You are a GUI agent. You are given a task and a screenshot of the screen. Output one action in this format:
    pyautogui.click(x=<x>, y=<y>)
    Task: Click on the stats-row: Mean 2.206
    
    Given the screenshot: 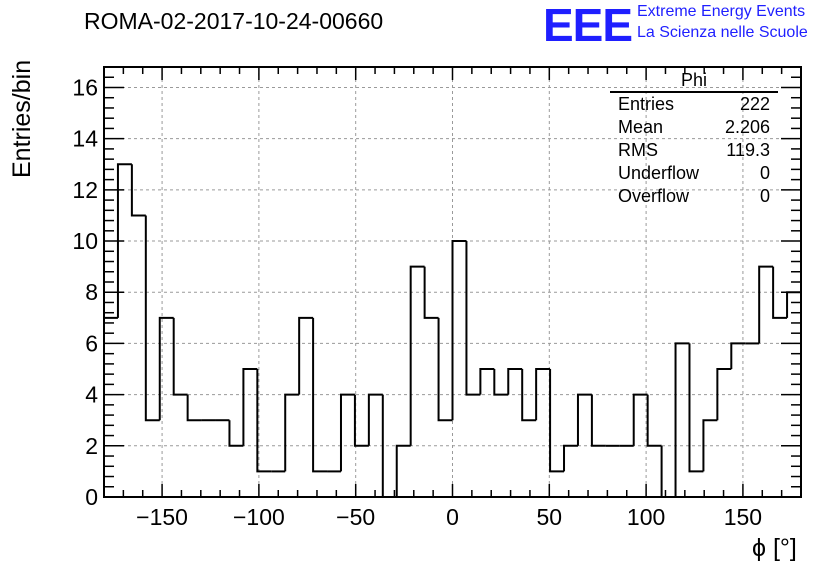 What is the action you would take?
    pyautogui.click(x=694, y=127)
    